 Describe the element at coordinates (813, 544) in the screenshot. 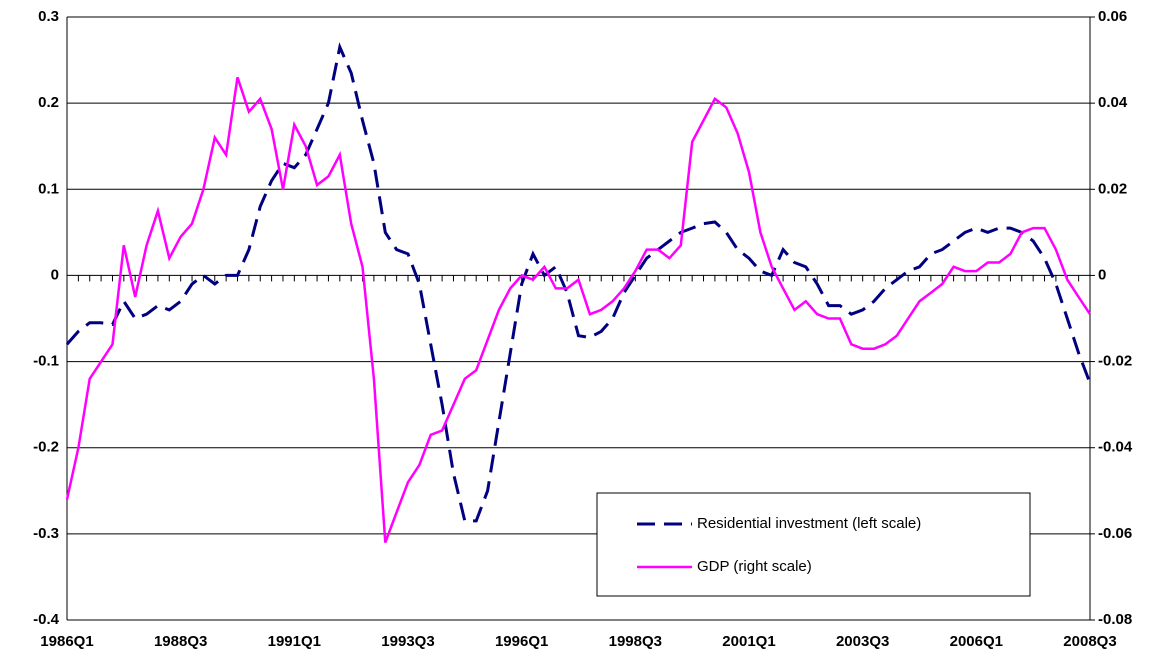

I see `legend-box` at that location.